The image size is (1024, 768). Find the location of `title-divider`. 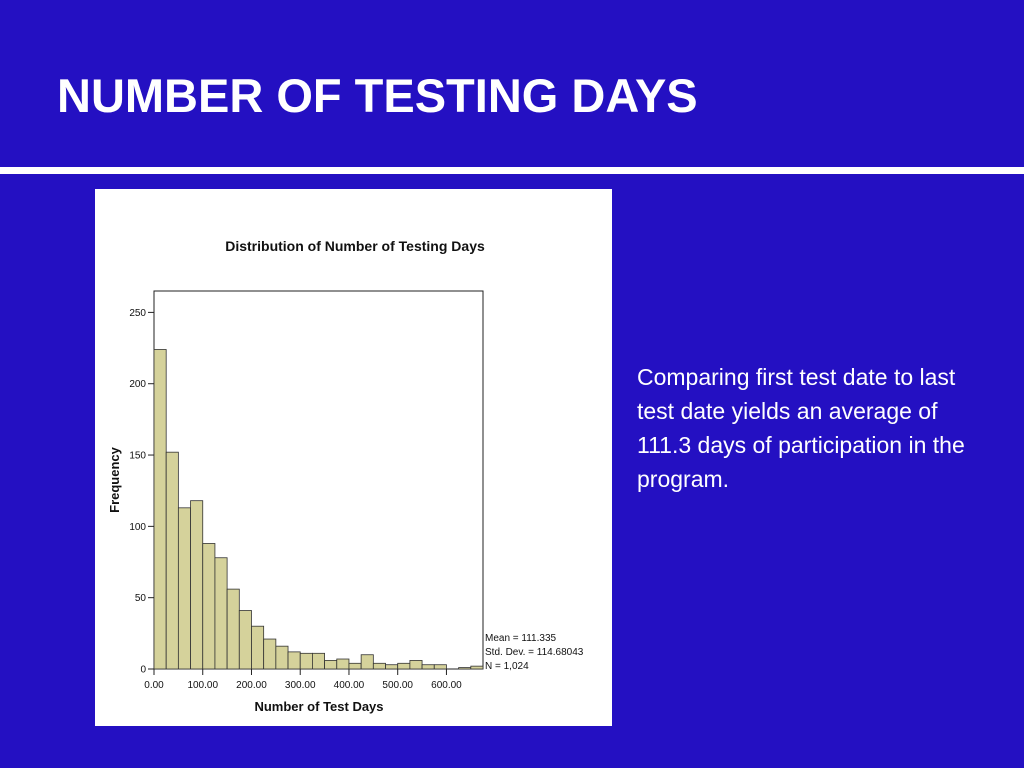

title-divider is located at coordinates (512, 170).